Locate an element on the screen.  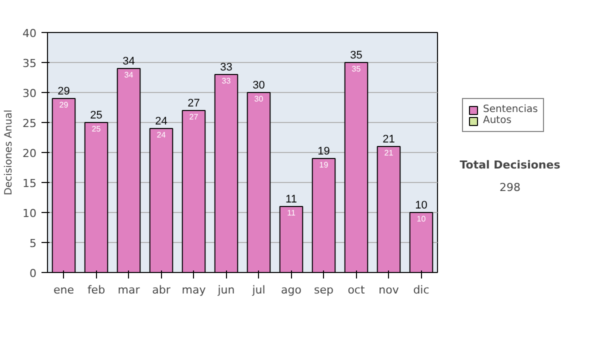
x-tick-label: mar is located at coordinates (129, 290).